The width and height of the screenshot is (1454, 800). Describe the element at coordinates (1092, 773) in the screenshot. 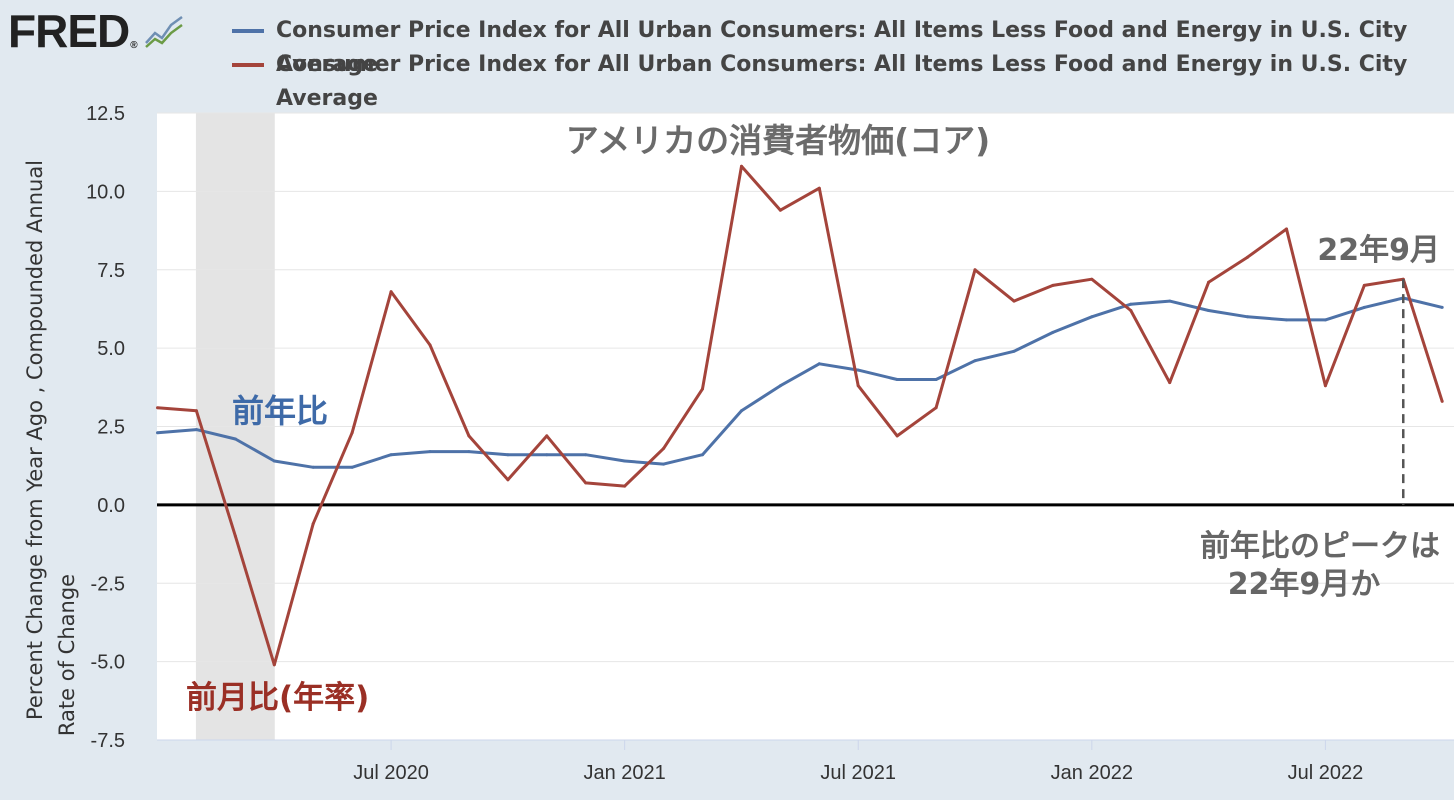

I see `x-tick-label: Jan 2022` at that location.